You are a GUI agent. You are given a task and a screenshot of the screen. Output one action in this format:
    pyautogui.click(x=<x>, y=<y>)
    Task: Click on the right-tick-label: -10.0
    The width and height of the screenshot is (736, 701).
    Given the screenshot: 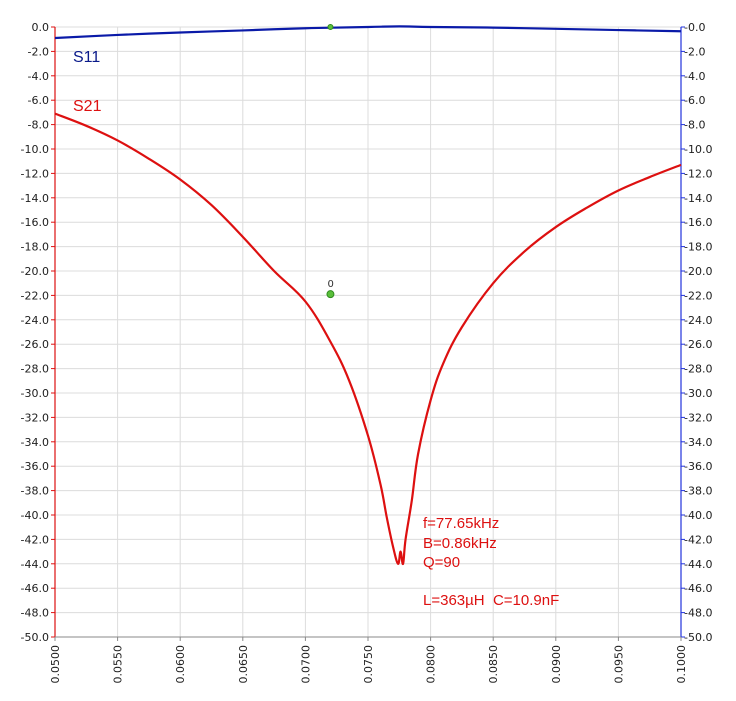 What is the action you would take?
    pyautogui.click(x=698, y=149)
    